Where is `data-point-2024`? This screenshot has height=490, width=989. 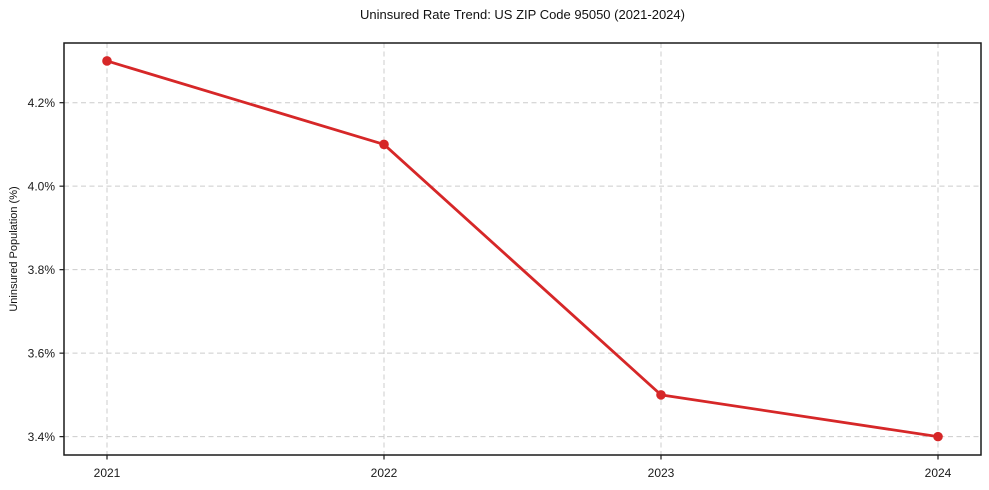
data-point-2024 is located at coordinates (938, 436).